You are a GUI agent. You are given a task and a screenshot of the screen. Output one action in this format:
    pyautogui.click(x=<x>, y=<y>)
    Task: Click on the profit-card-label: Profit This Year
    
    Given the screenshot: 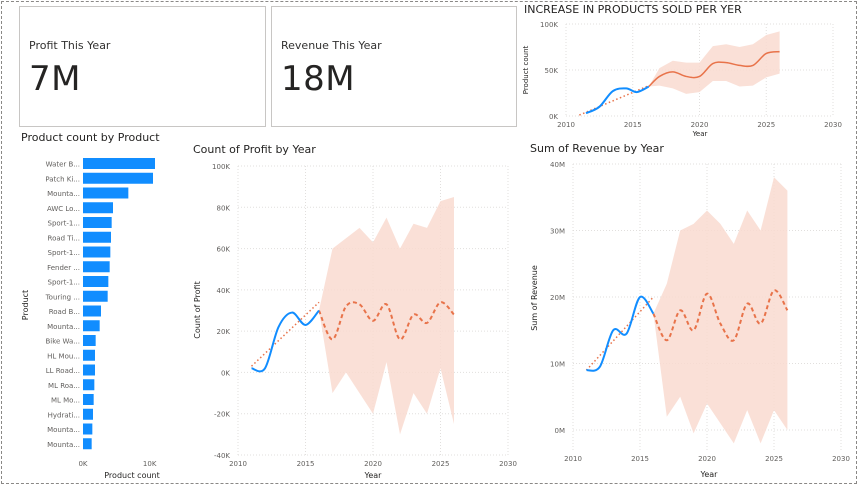 What is the action you would take?
    pyautogui.click(x=70, y=45)
    